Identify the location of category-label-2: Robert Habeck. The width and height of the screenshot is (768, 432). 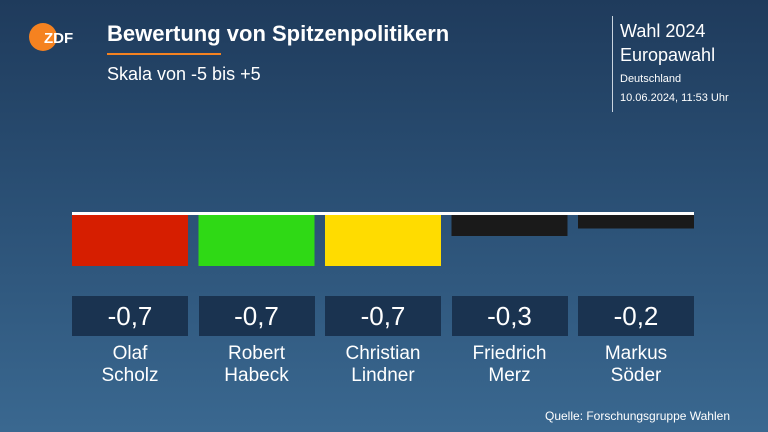
(257, 365).